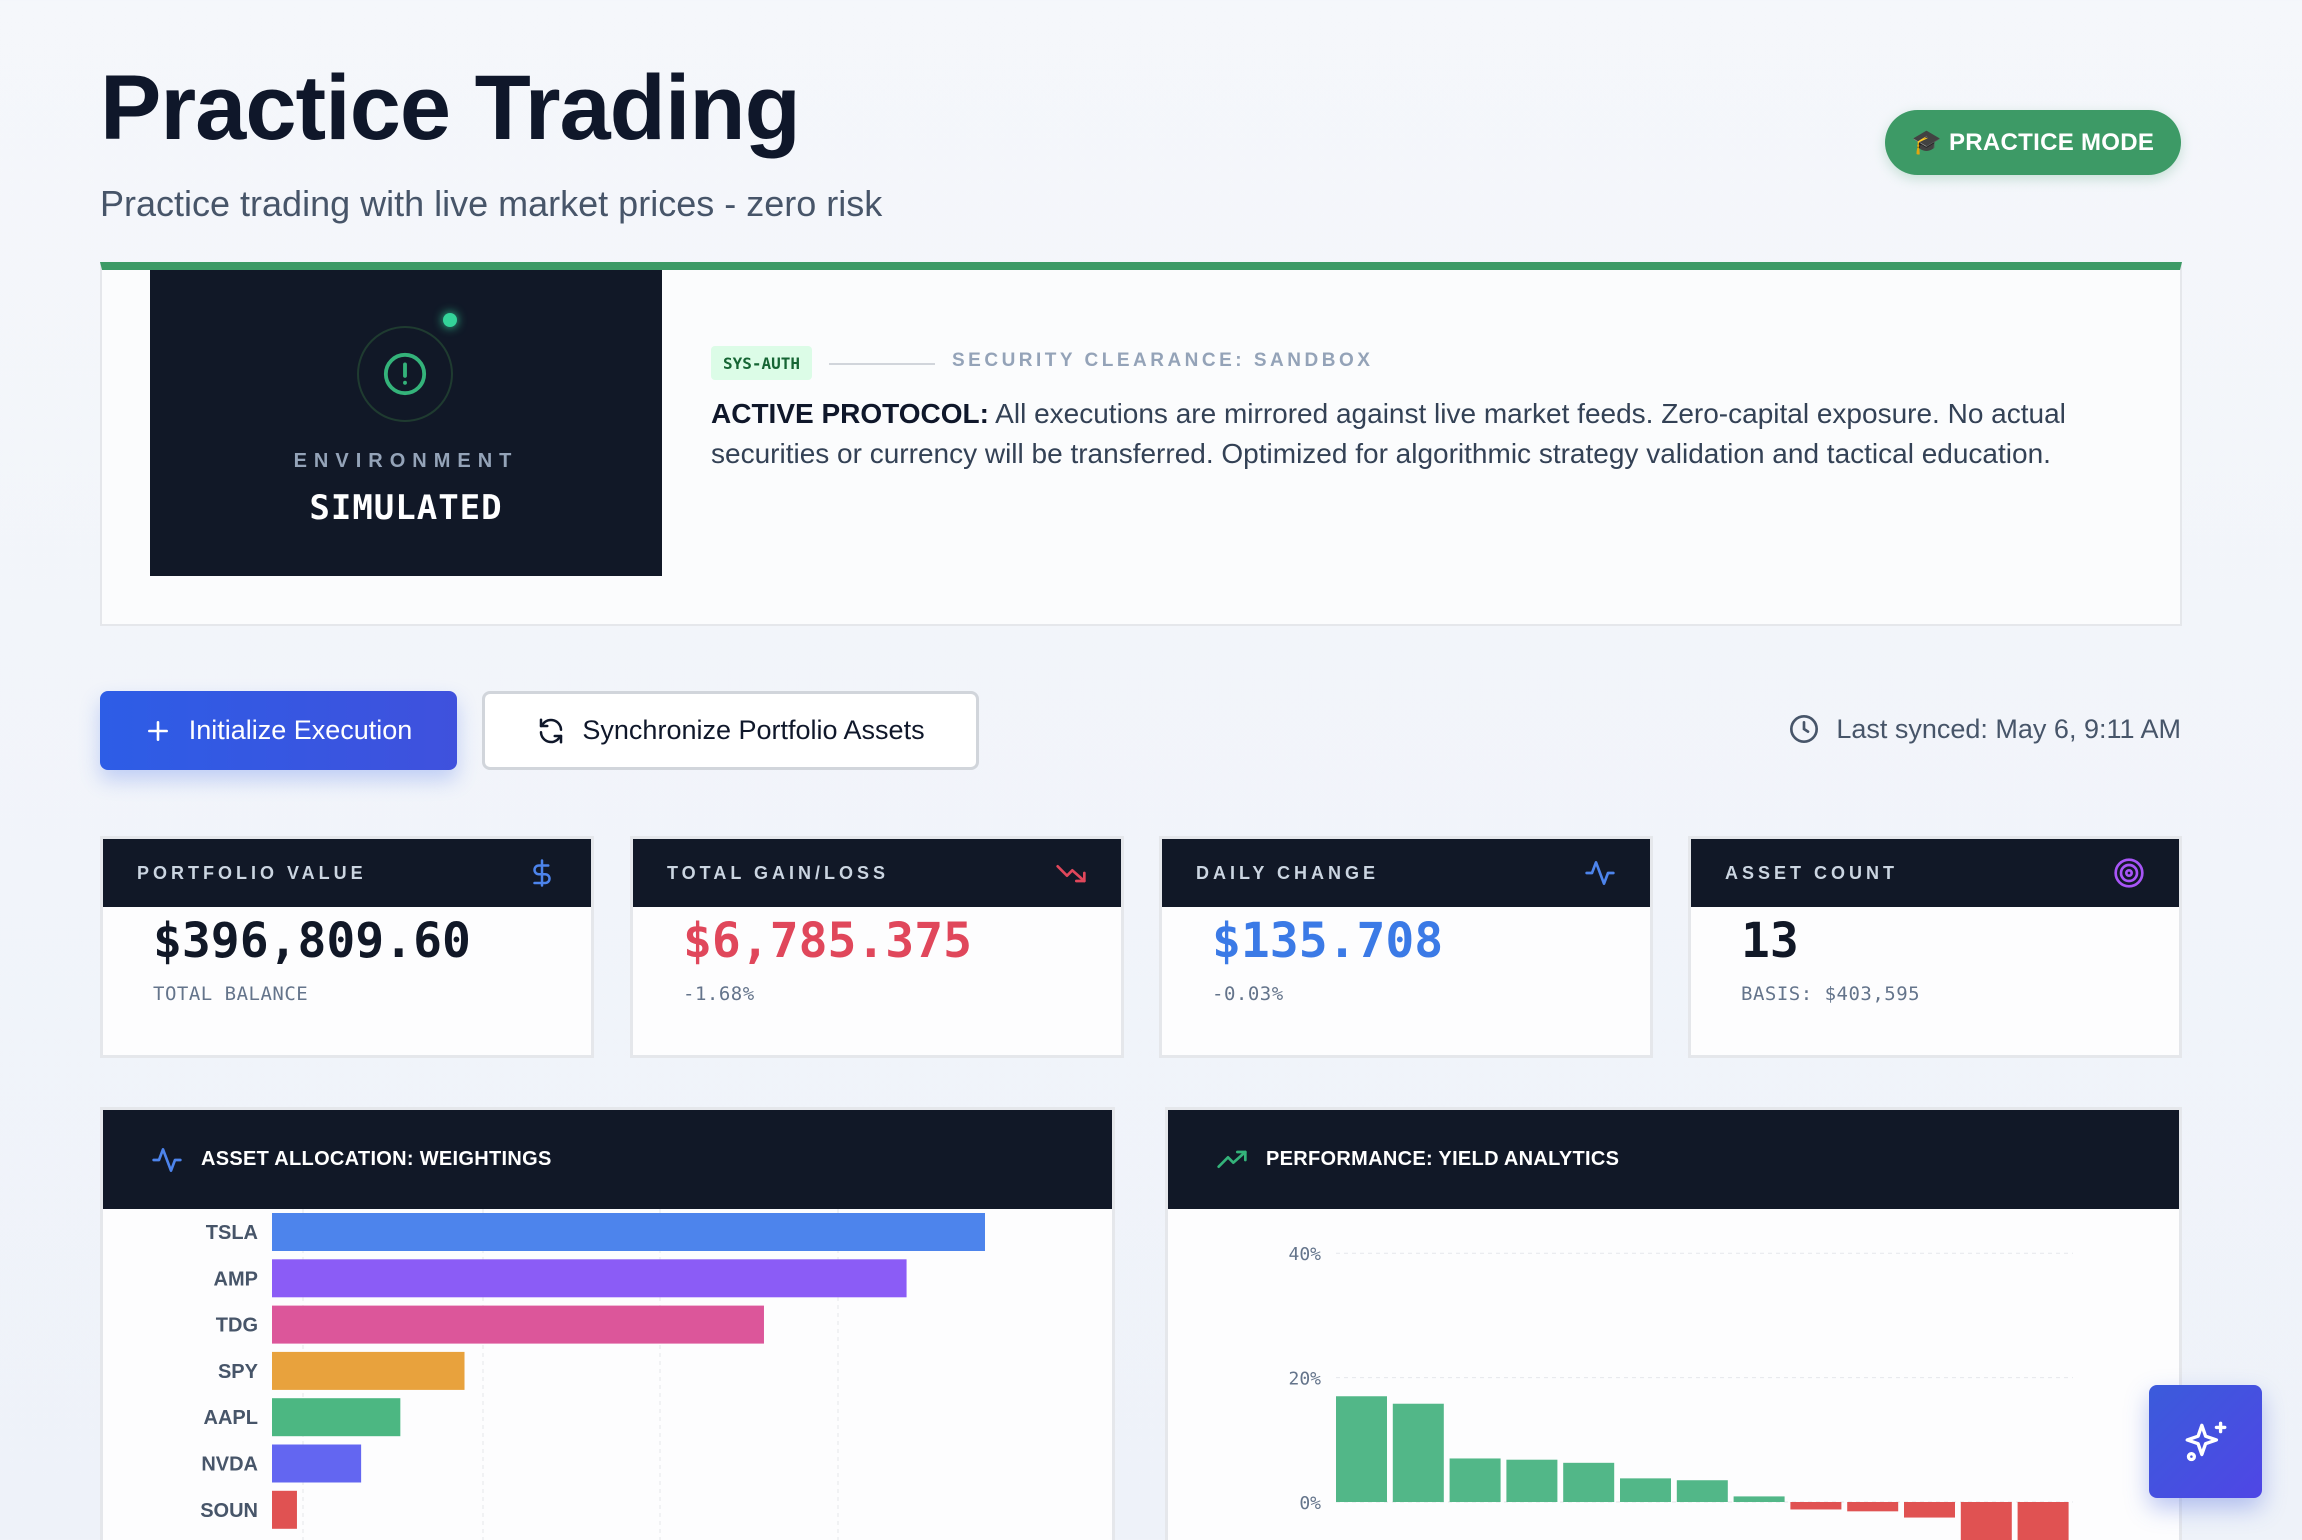 This screenshot has width=2302, height=1540. I want to click on sparkles-icon, so click(2205, 1441).